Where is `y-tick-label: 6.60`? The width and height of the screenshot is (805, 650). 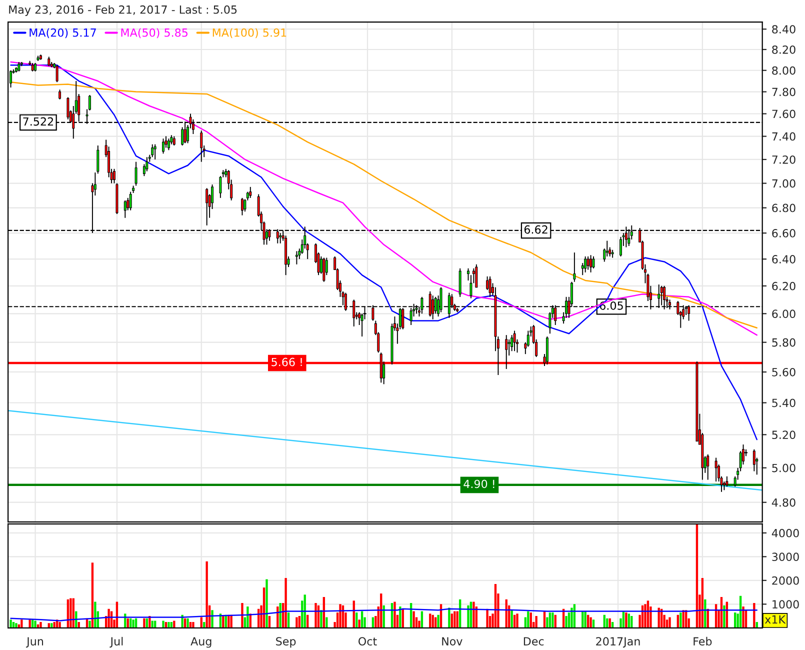 y-tick-label: 6.60 is located at coordinates (784, 233).